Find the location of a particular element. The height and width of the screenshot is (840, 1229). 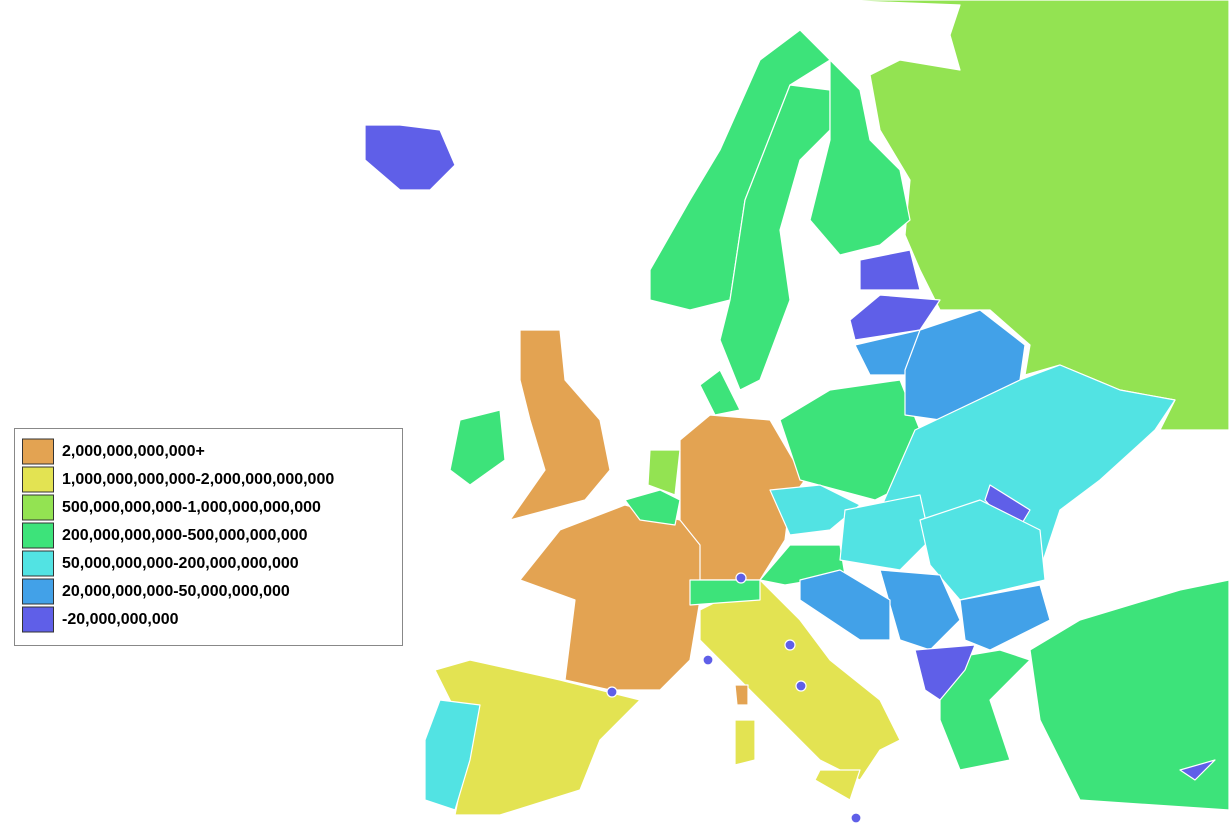

legend-label: -20,000,000,000 is located at coordinates (120, 619).